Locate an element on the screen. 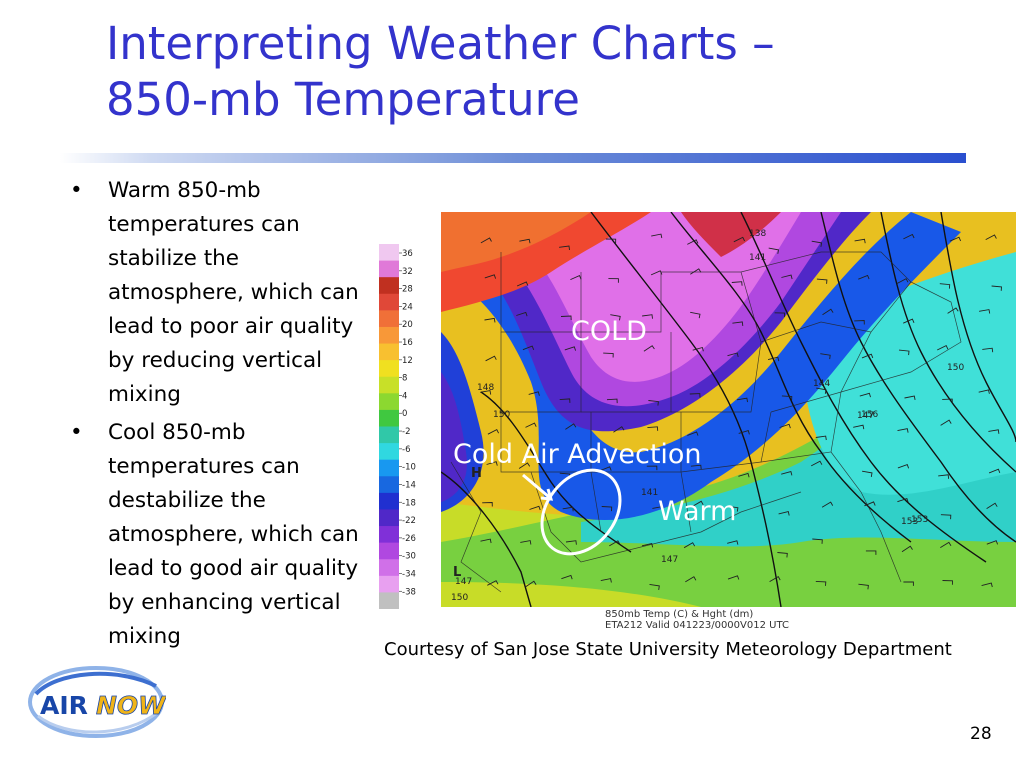 The width and height of the screenshot is (1024, 768). title-underline-bar is located at coordinates (513, 158).